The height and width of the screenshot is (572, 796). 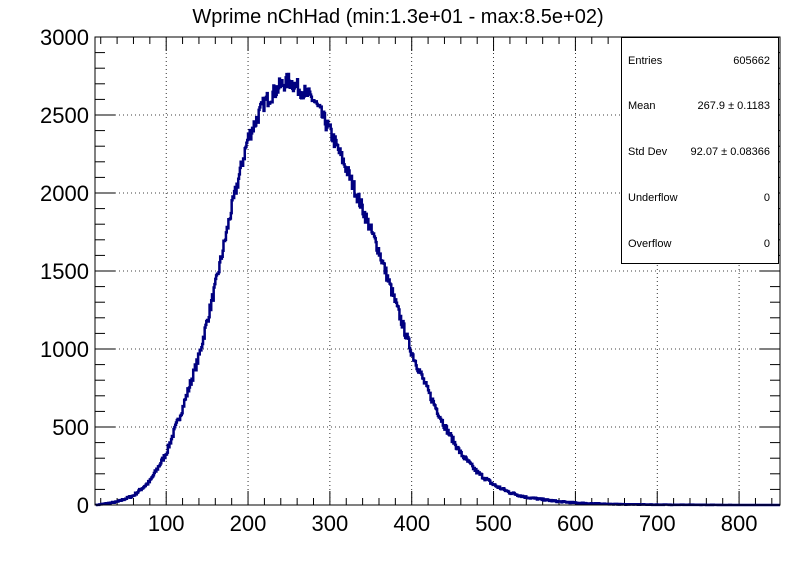 I want to click on stat-stddev: Std Dev 92.07 ± 0.08366, so click(x=699, y=152).